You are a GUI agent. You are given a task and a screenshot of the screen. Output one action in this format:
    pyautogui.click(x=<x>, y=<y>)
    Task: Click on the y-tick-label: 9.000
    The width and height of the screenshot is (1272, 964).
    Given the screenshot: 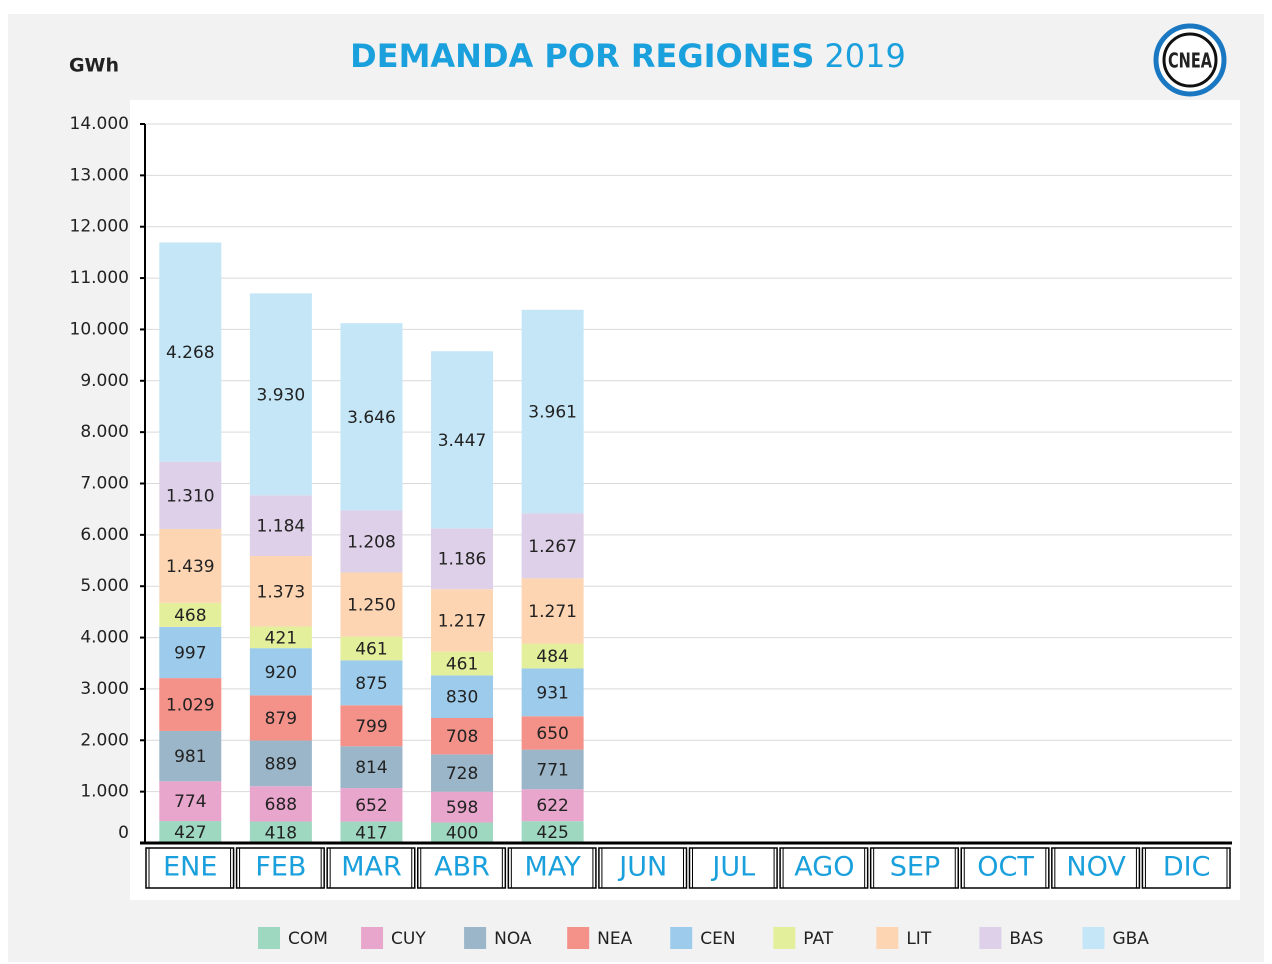 What is the action you would take?
    pyautogui.click(x=104, y=381)
    